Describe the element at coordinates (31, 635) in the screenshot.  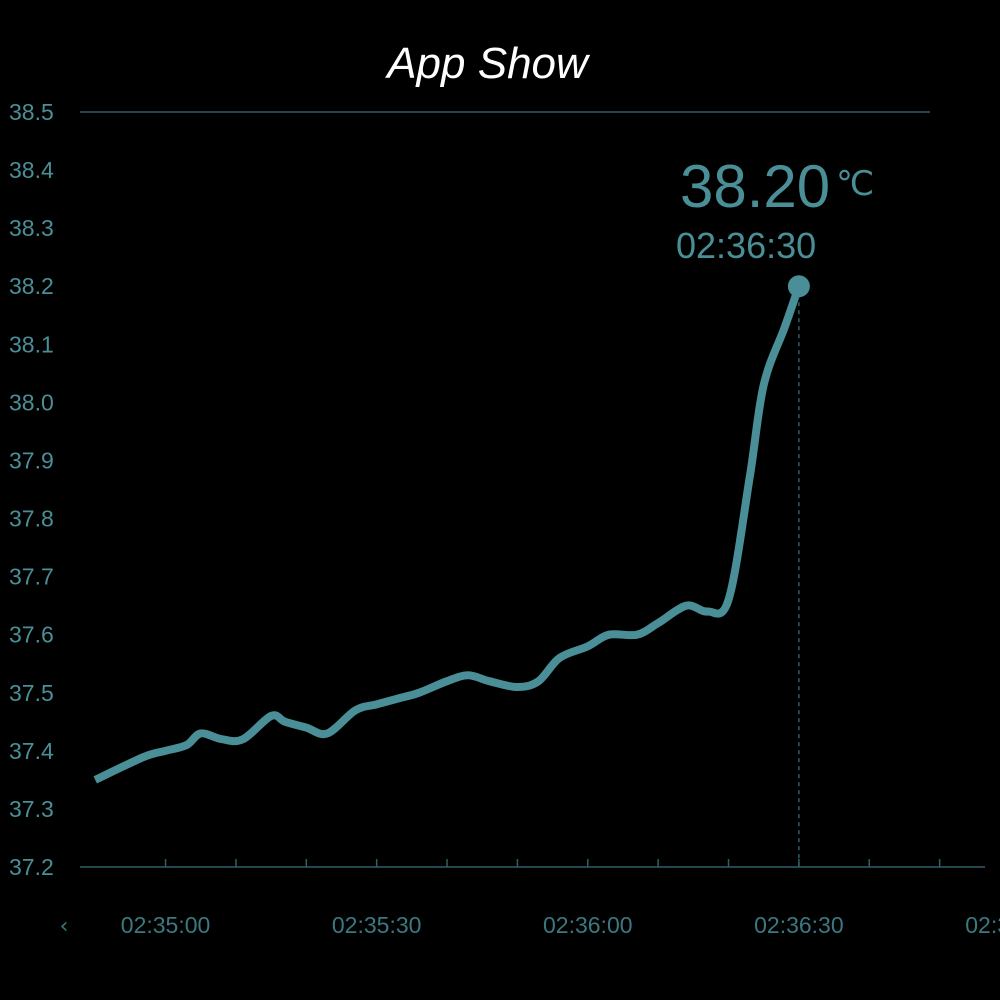
I see `y-tick-label: 37.6` at that location.